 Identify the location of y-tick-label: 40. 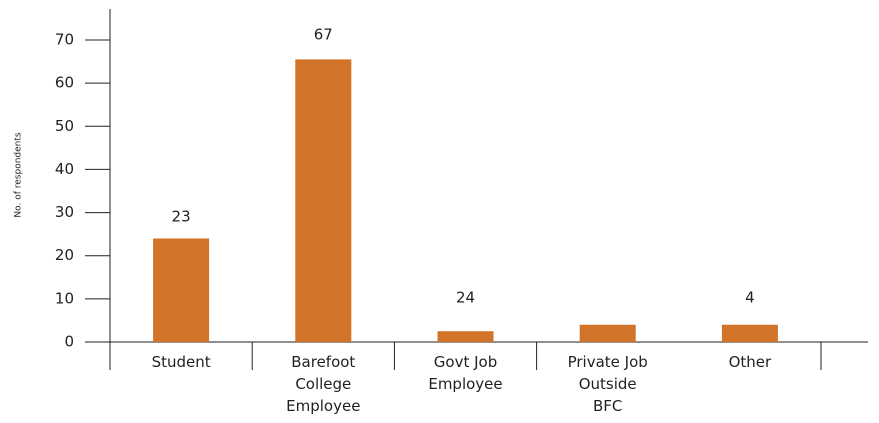
(64, 169).